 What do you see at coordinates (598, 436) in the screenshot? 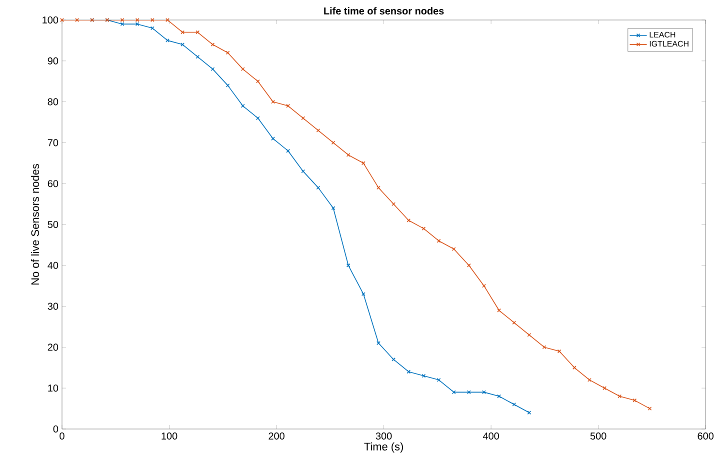
I see `x-tick-label: 500` at bounding box center [598, 436].